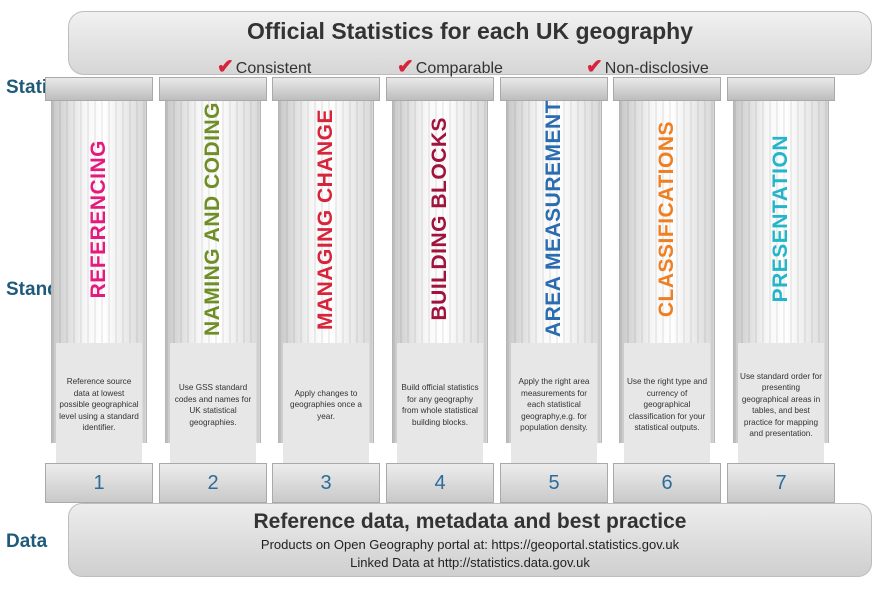 Image resolution: width=888 pixels, height=590 pixels. I want to click on pillar-title: AREA MEASUREMENT, so click(554, 218).